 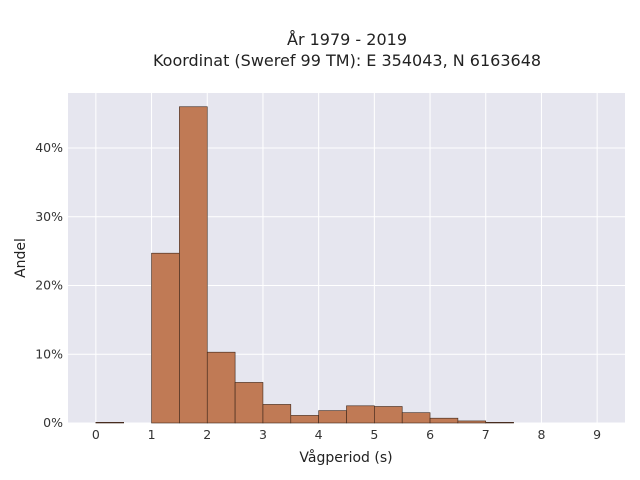 What do you see at coordinates (53, 422) in the screenshot?
I see `y-tick-label: 0%` at bounding box center [53, 422].